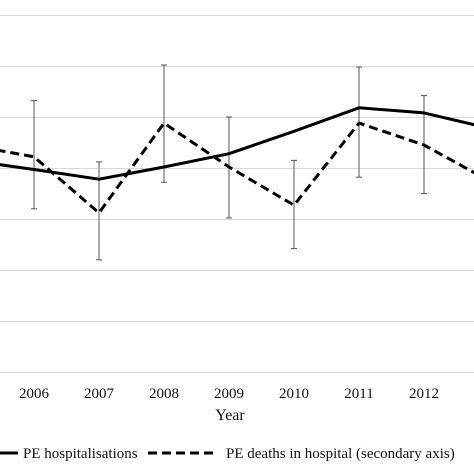 This screenshot has height=474, width=474. Describe the element at coordinates (80, 454) in the screenshot. I see `legend-label-1: PE hospitalisations` at that location.